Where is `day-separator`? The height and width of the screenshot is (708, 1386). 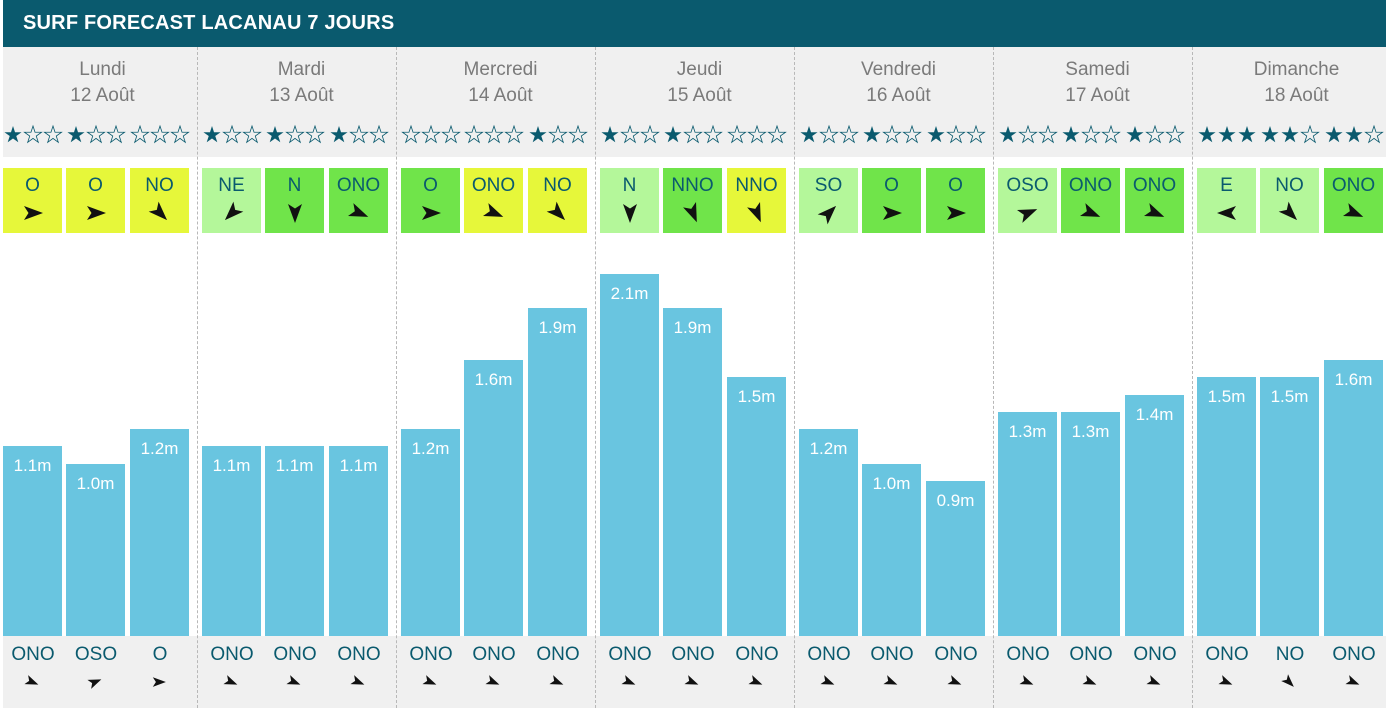
day-separator is located at coordinates (396, 377).